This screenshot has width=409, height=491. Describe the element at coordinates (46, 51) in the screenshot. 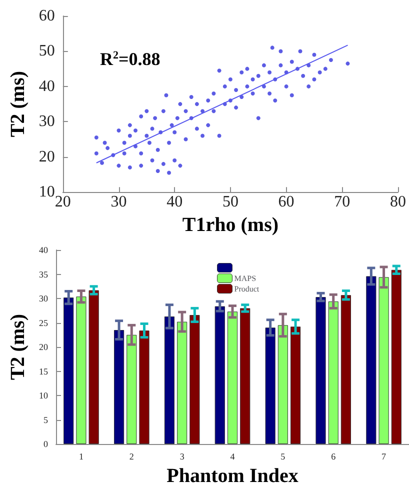

I see `y-tick-label: 50` at that location.